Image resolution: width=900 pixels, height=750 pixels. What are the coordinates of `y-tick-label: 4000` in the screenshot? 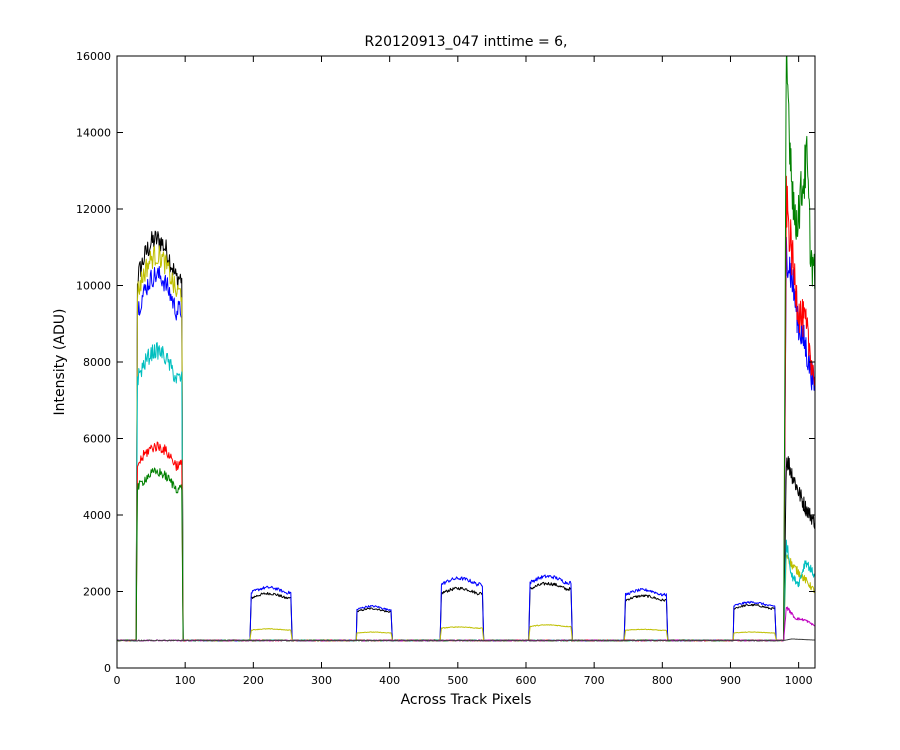 It's located at (97, 515).